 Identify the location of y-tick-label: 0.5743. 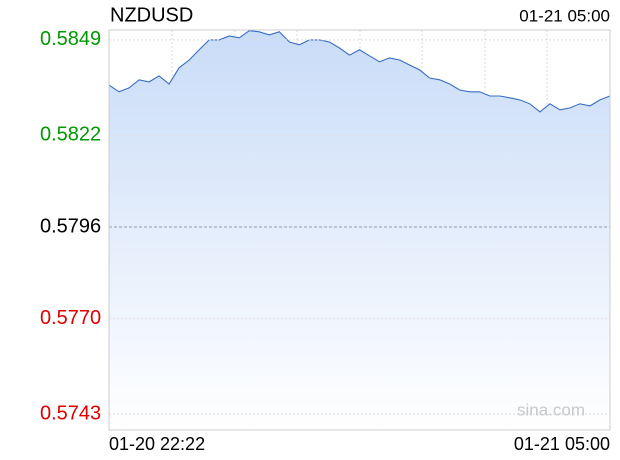
(70, 413).